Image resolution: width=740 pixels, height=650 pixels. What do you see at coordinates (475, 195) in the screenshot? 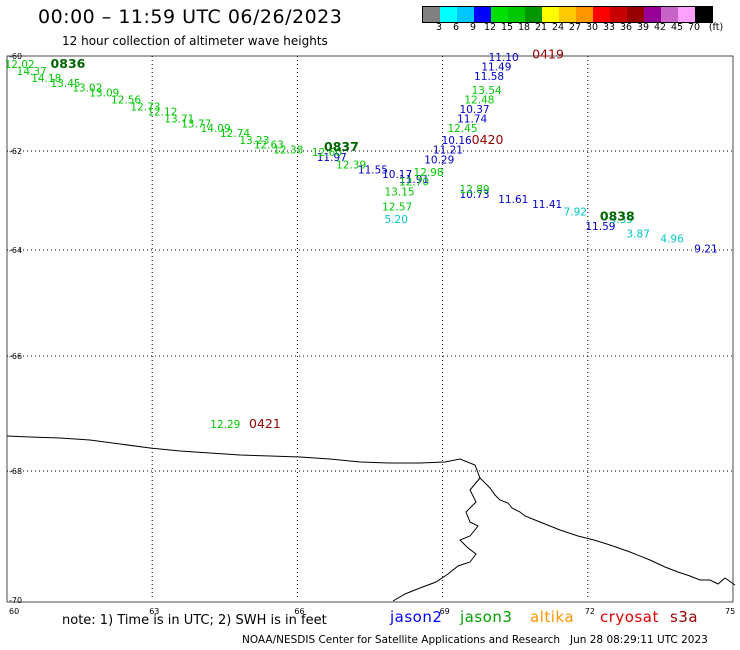
I see `jason2-wave-height: 10.73` at bounding box center [475, 195].